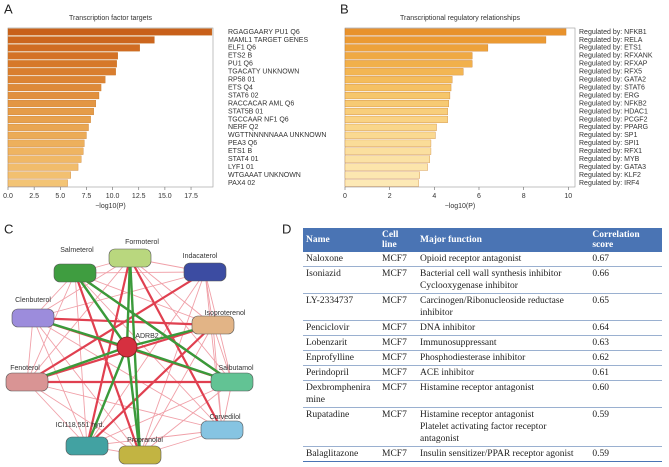 The image size is (669, 467). I want to click on x-tick-label: 4, so click(434, 196).